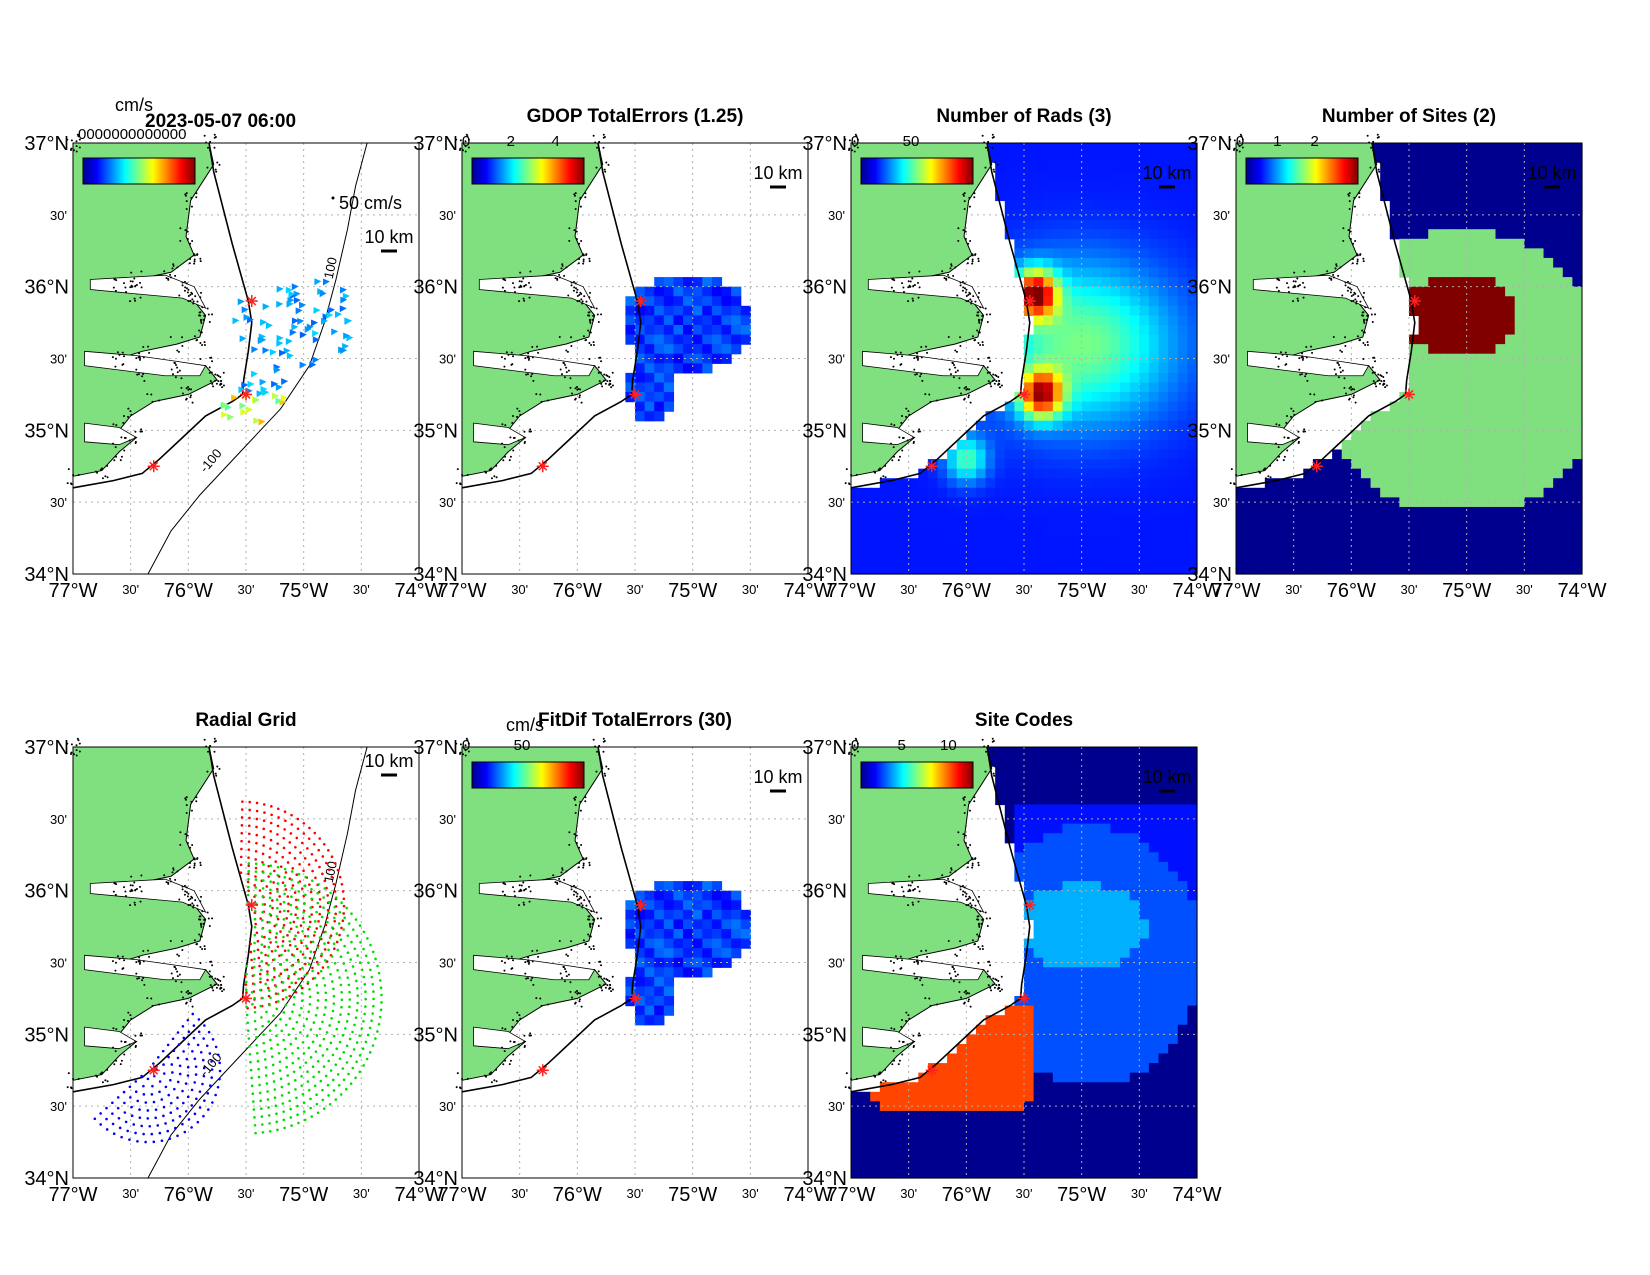 This screenshot has width=1650, height=1275. Describe the element at coordinates (1415, 301) in the screenshot. I see `site-marker-stroke` at that location.